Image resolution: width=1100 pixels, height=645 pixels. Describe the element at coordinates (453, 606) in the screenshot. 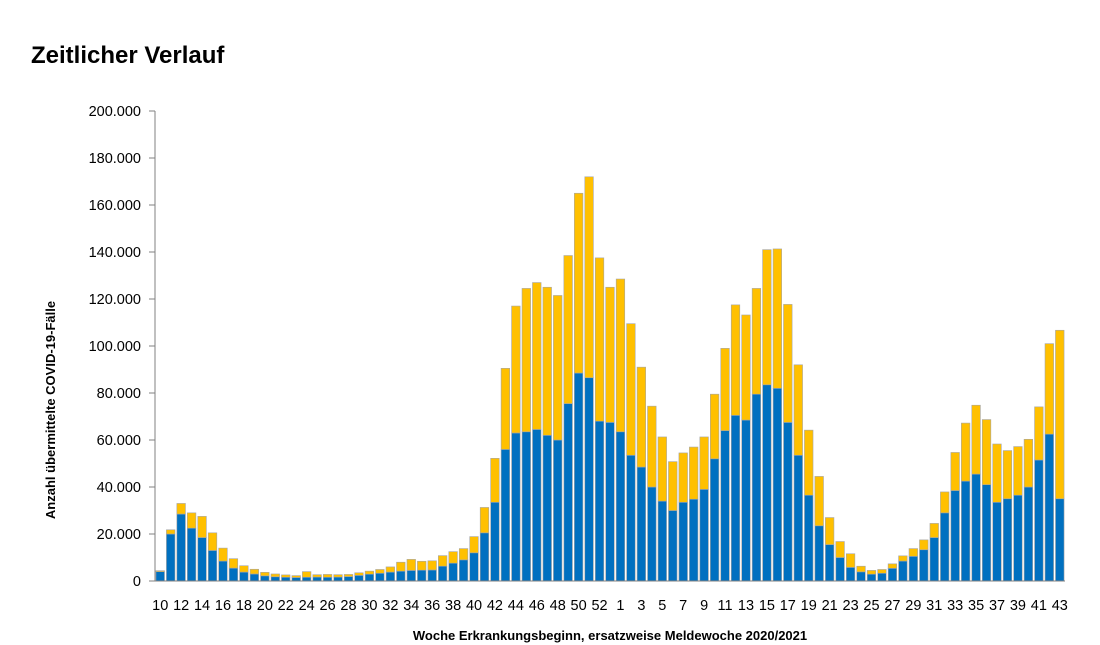

I see `x-tick-label: 38` at that location.